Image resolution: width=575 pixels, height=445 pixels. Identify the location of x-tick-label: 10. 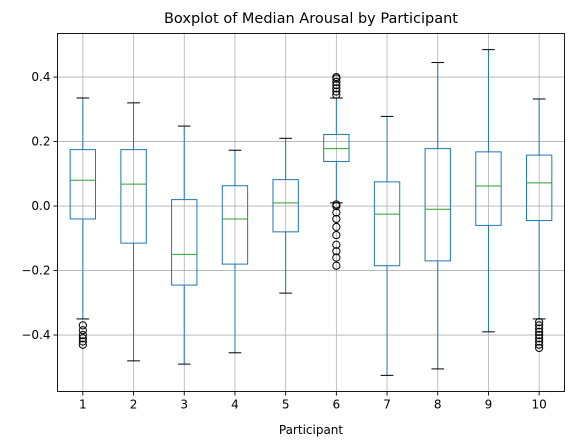
(539, 405).